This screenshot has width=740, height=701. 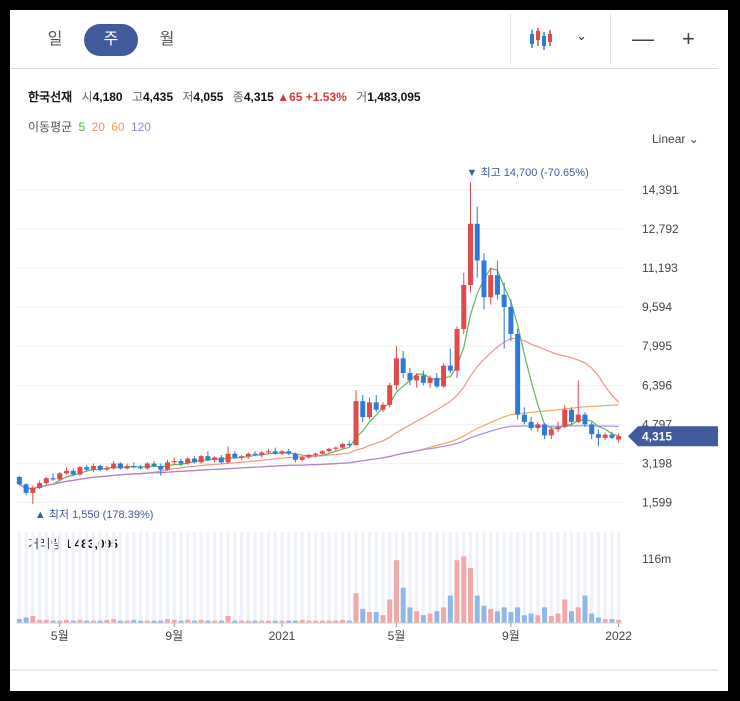 What do you see at coordinates (208, 97) in the screenshot?
I see `low-value: 4,055` at bounding box center [208, 97].